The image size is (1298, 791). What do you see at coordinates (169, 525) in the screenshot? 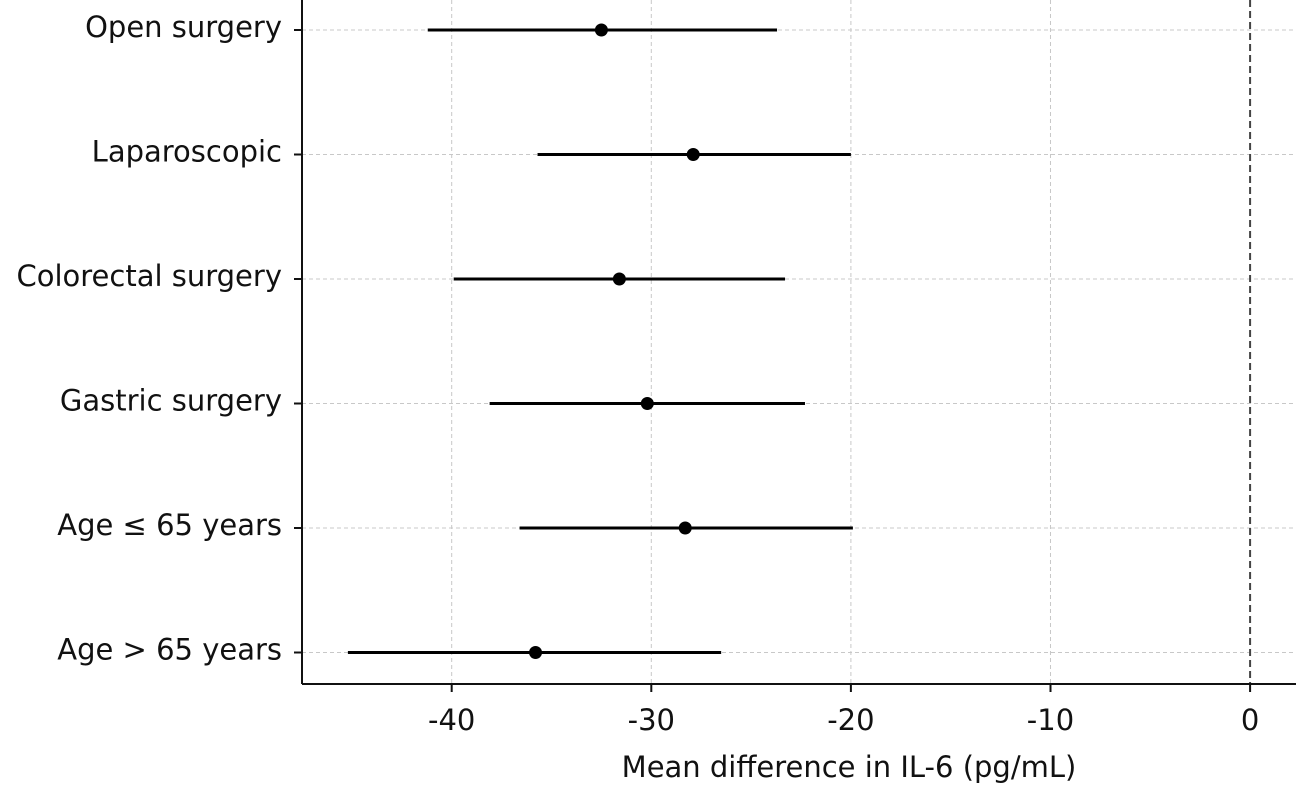
I see `row-label: Age ≤ 65 years` at bounding box center [169, 525].